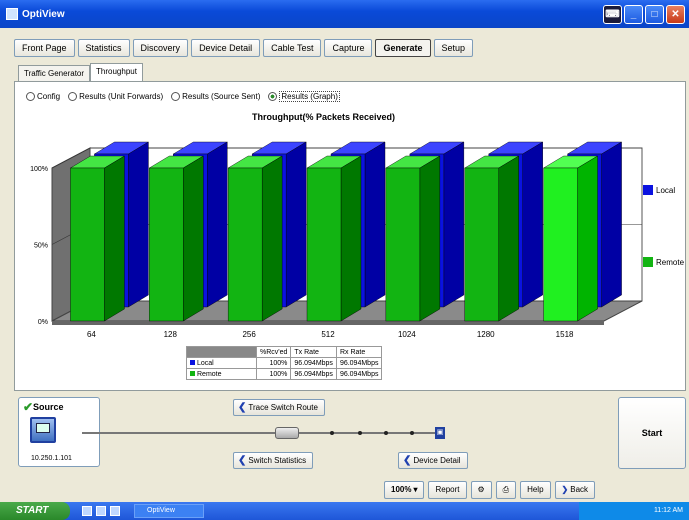 The height and width of the screenshot is (520, 689). I want to click on table-row: Local 100% 96.094Mbps 96.094Mbps, so click(284, 363).